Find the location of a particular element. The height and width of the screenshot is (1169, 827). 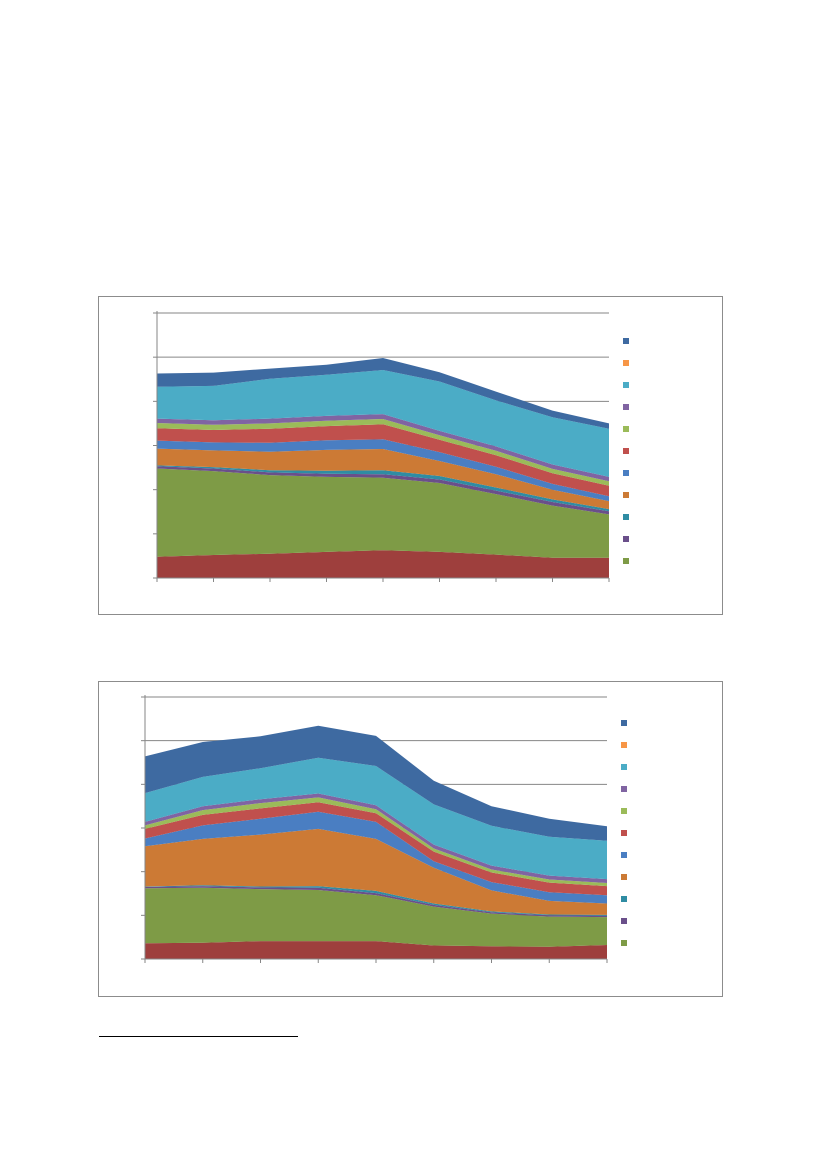

chart-2-svg is located at coordinates (384, 829).